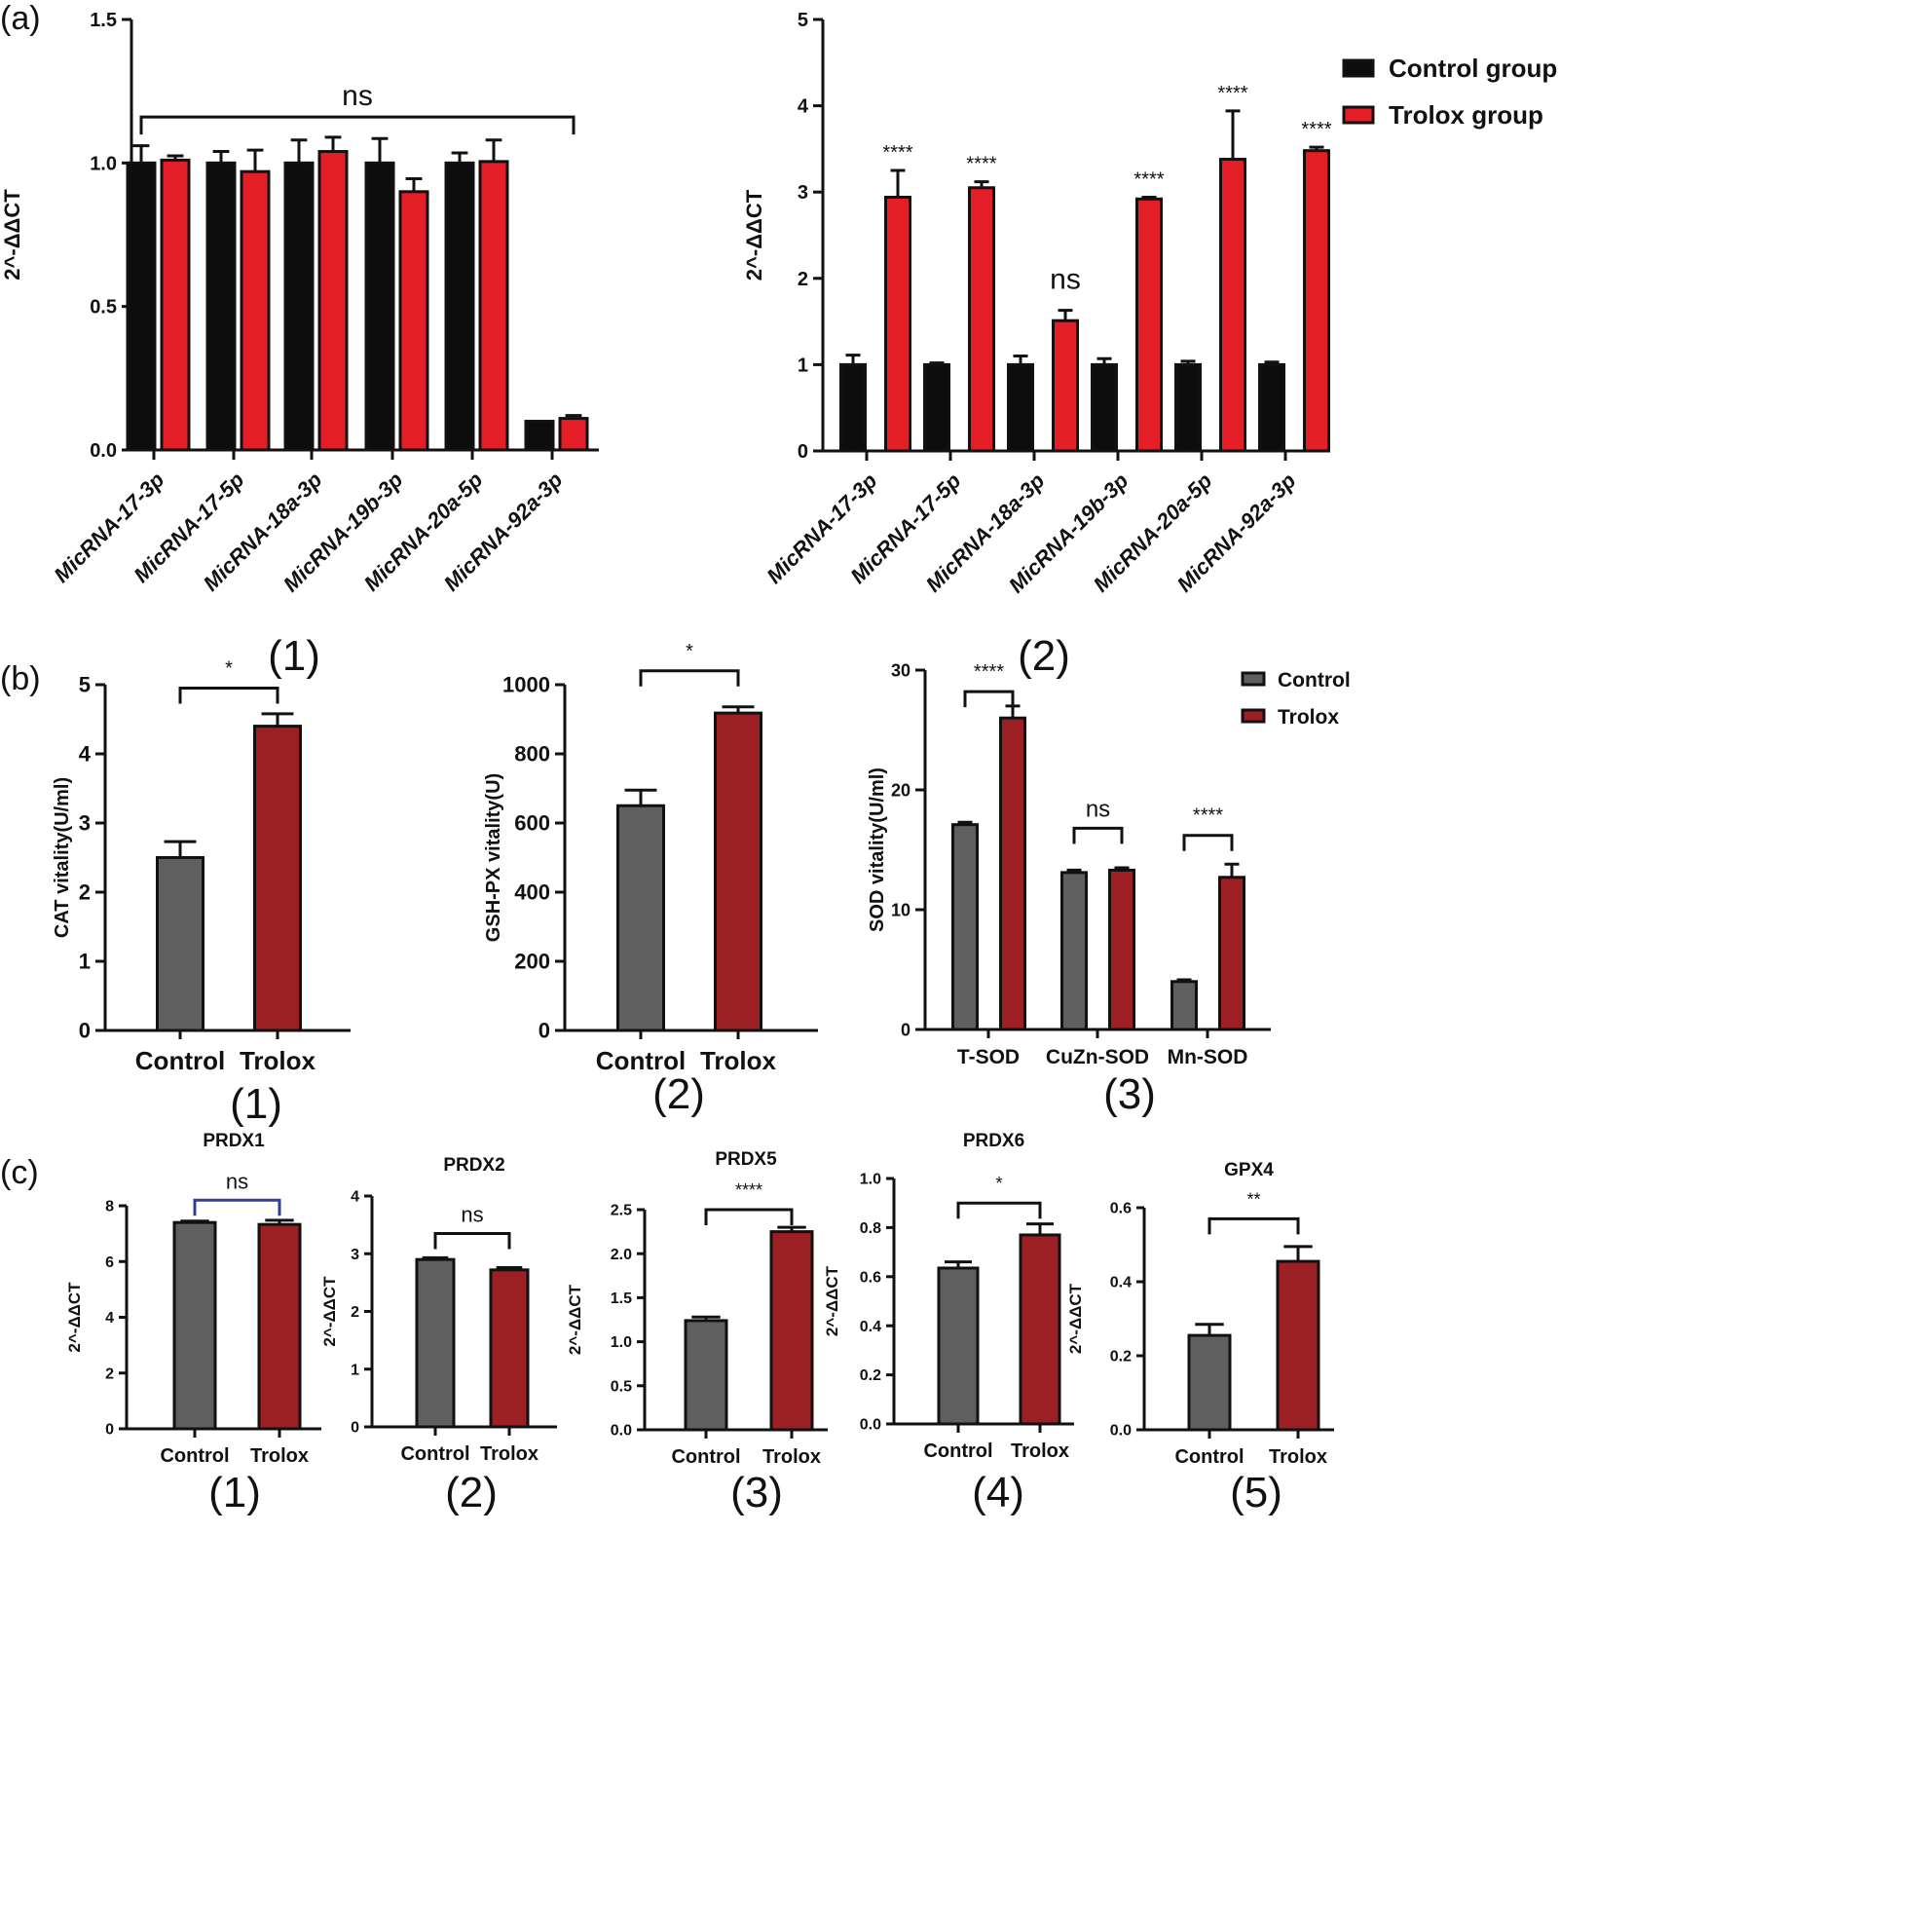 The height and width of the screenshot is (1908, 1932). Describe the element at coordinates (532, 823) in the screenshot. I see `chart-b2-y-tick-label: 600` at that location.